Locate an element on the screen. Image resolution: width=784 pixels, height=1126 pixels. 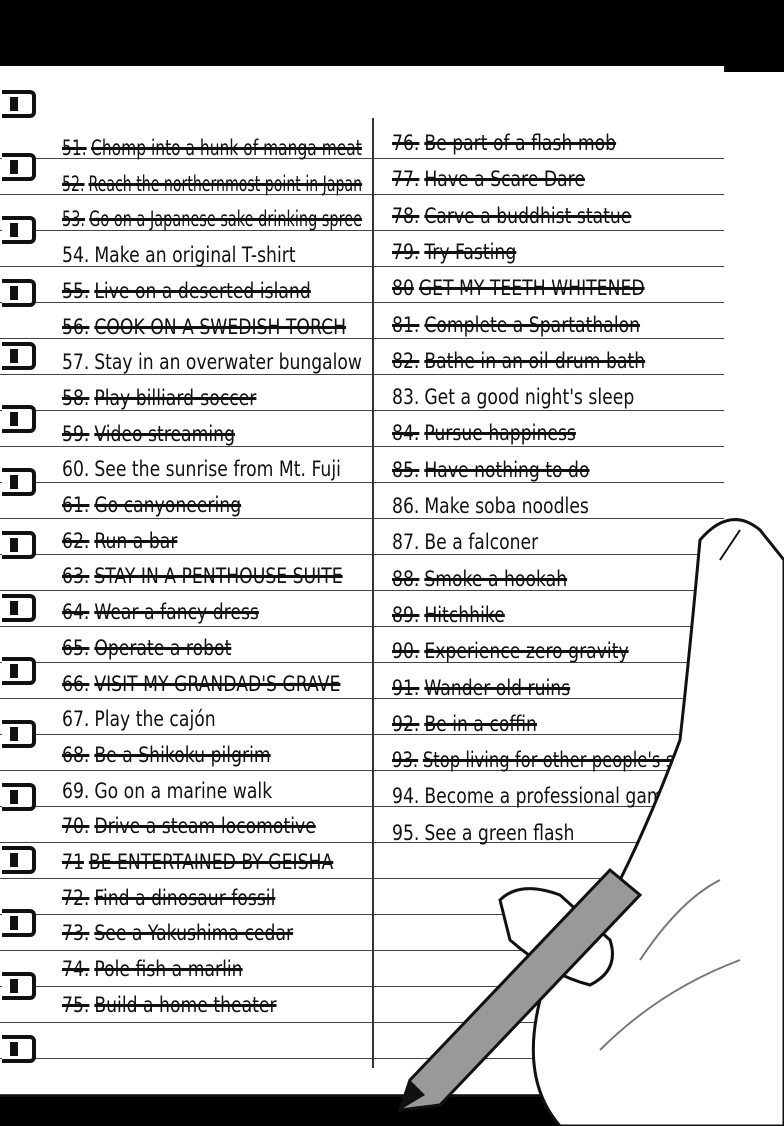
item-text: GET MY TEETH WHITENED is located at coordinates (531, 288).